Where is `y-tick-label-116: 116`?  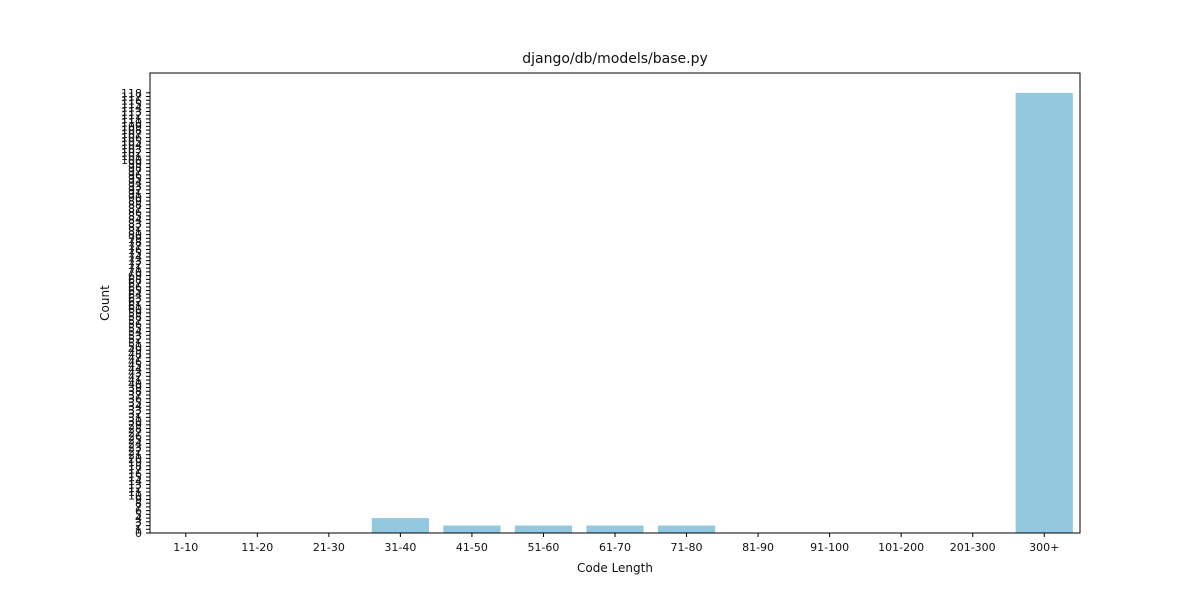 y-tick-label-116: 116 is located at coordinates (131, 100).